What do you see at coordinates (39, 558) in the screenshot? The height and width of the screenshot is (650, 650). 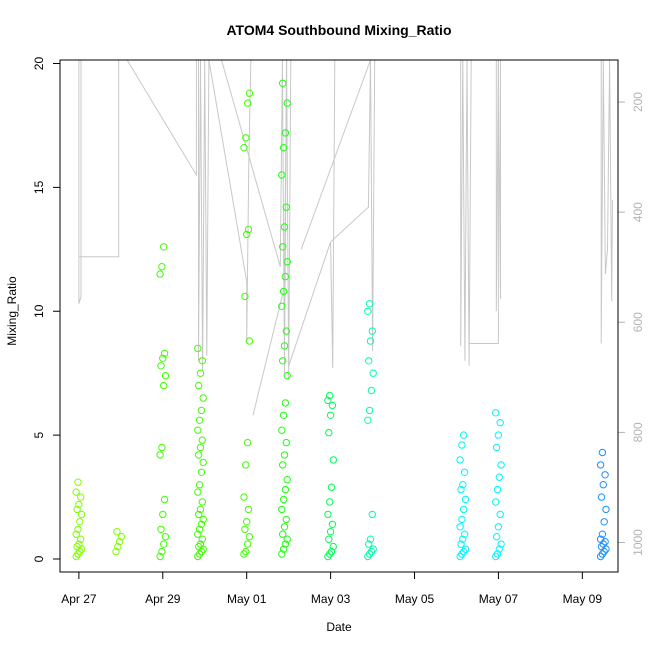 I see `y-tick-label: 0` at bounding box center [39, 558].